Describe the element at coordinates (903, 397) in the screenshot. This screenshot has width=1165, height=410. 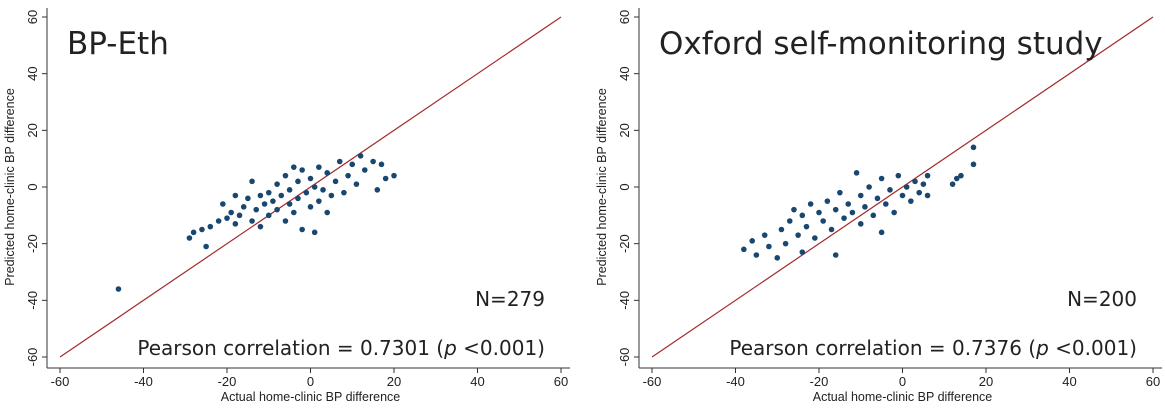
I see `x-axis-label: Actual home-clinic BP difference` at that location.